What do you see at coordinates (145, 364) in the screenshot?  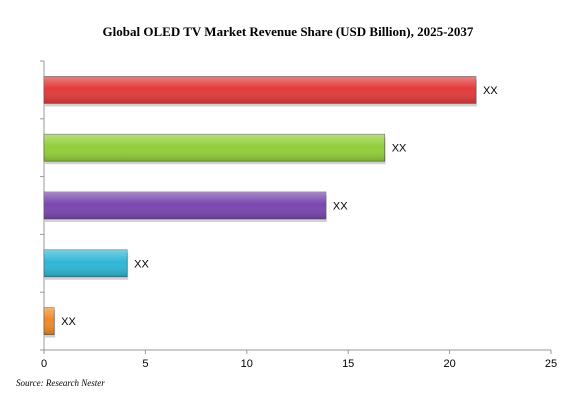 I see `x-tick-label: 5` at bounding box center [145, 364].